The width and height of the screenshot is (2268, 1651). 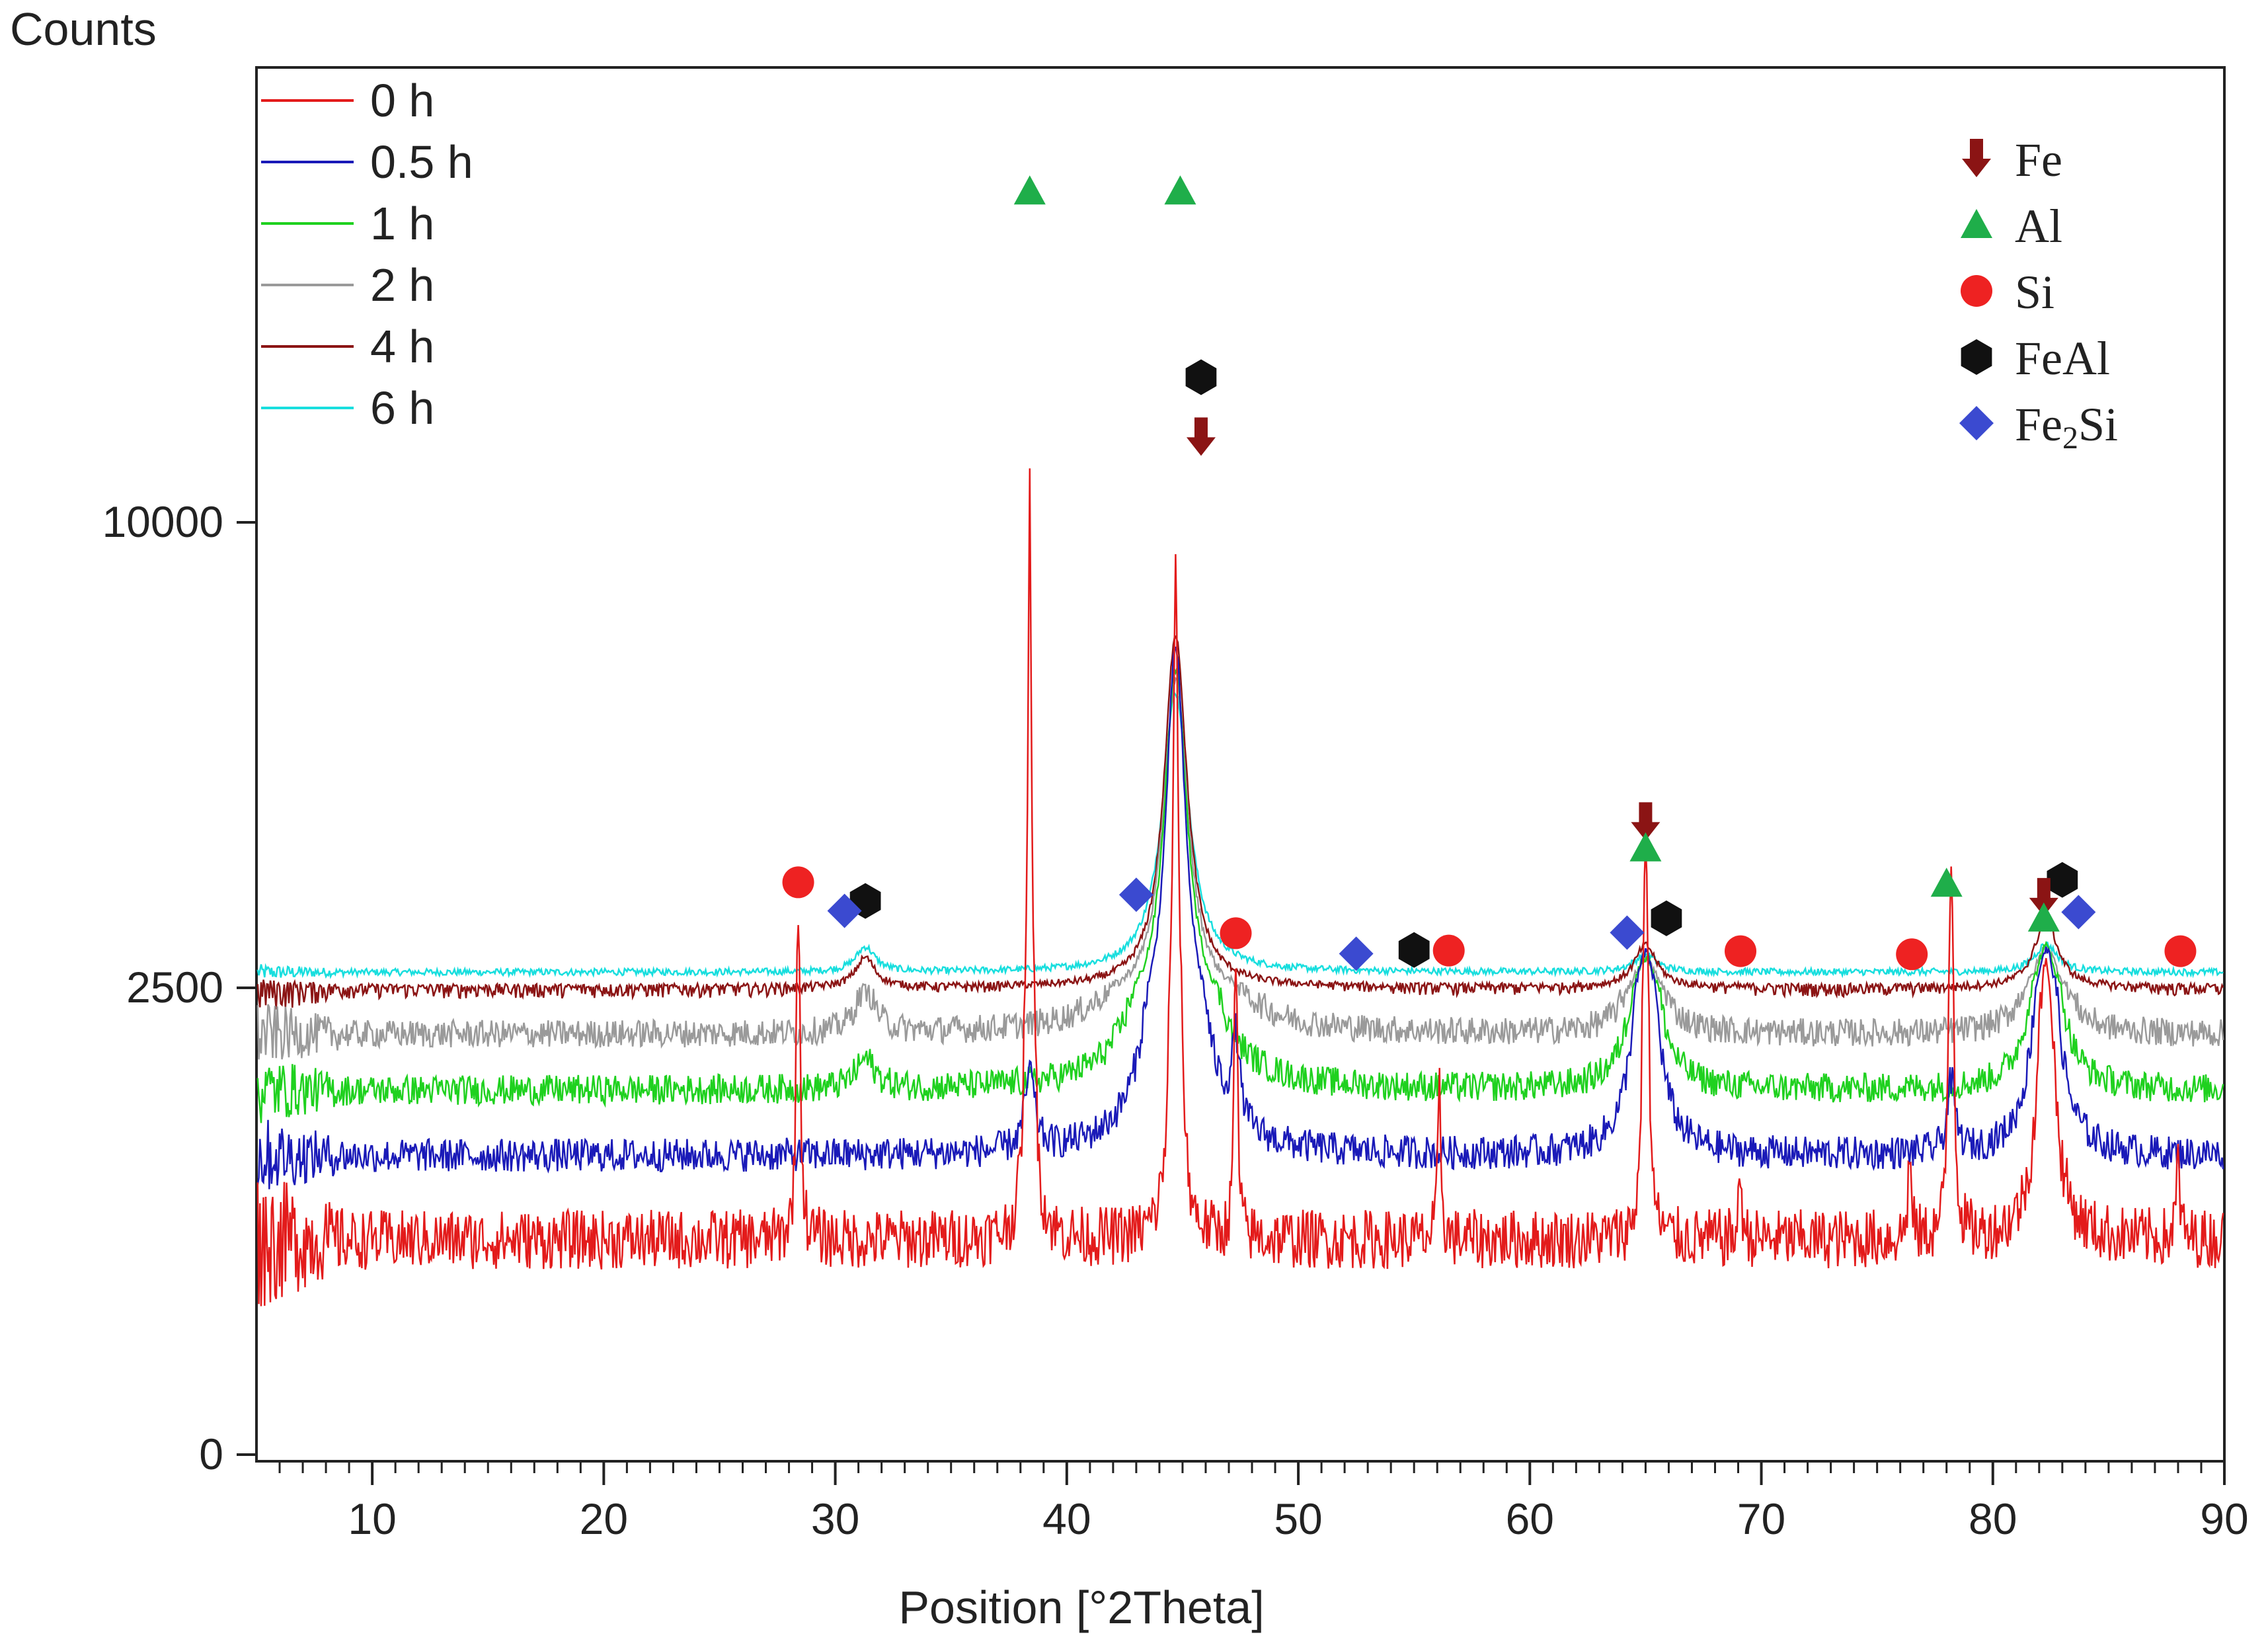 What do you see at coordinates (402, 285) in the screenshot?
I see `legend-label: 2 h` at bounding box center [402, 285].